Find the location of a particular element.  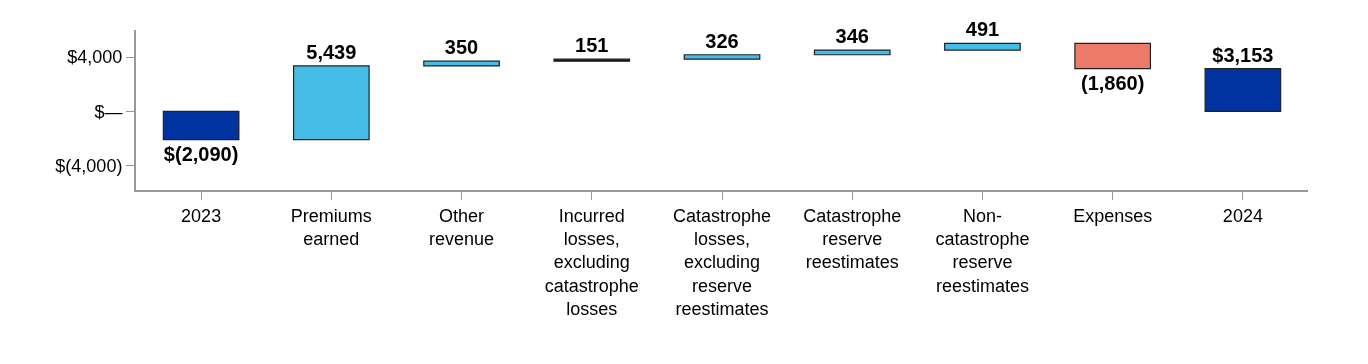

x-tick-label: Catastrophe reserve reestimates is located at coordinates (852, 239).